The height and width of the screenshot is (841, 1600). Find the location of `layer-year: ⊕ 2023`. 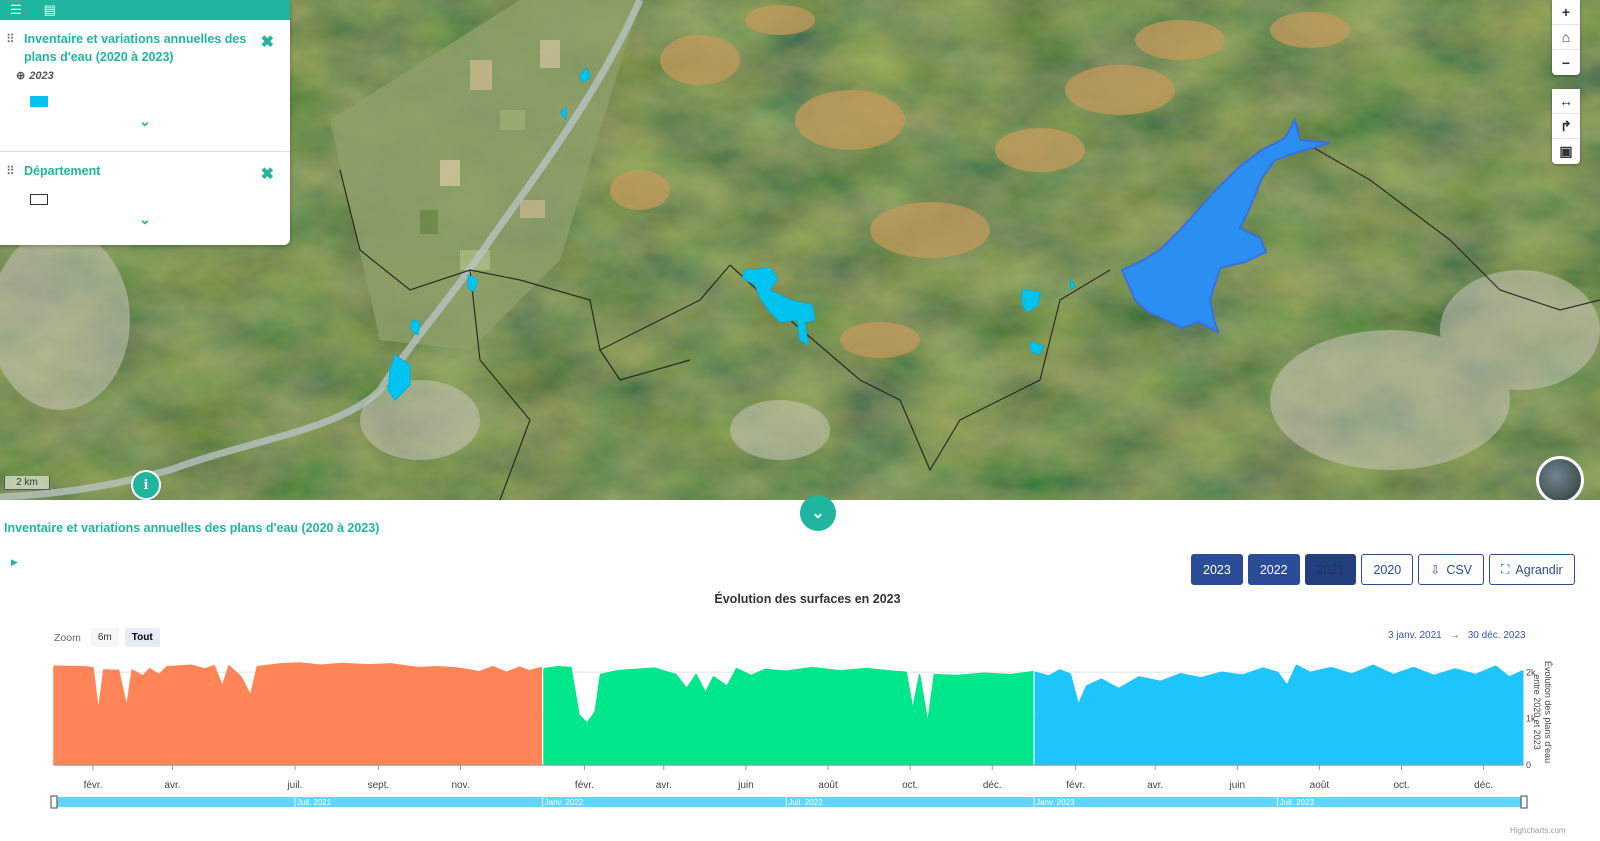

layer-year: ⊕ 2023 is located at coordinates (147, 76).